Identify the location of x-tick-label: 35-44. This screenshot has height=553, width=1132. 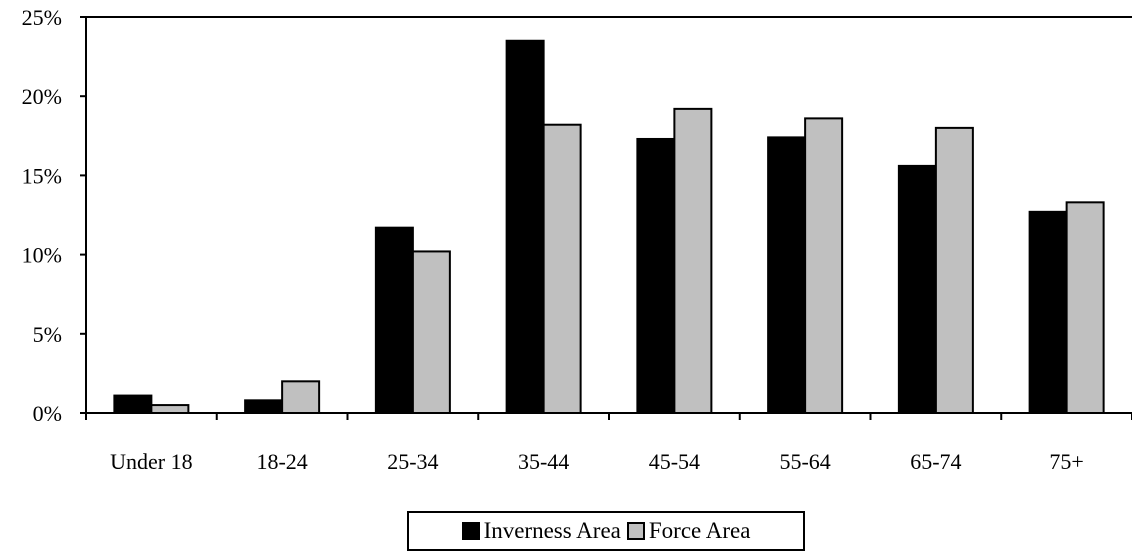
(543, 461).